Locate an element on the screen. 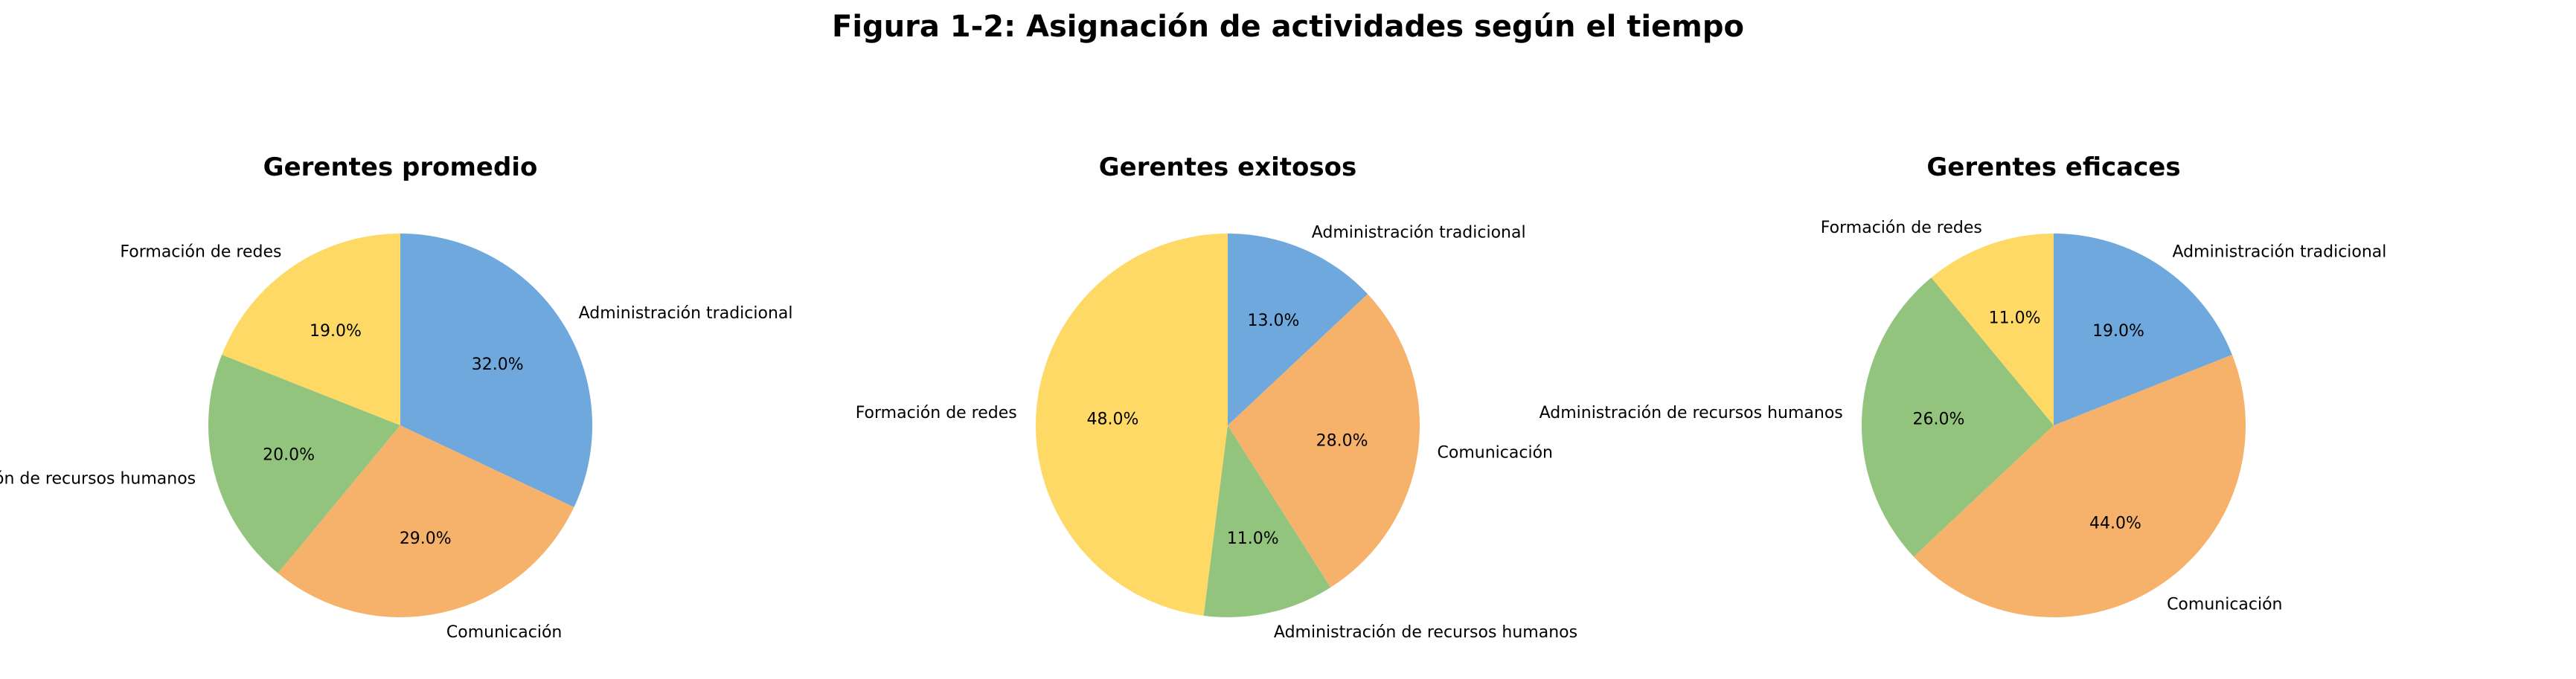 The image size is (2576, 679). pie-percent-label: 44.0% is located at coordinates (2115, 524).